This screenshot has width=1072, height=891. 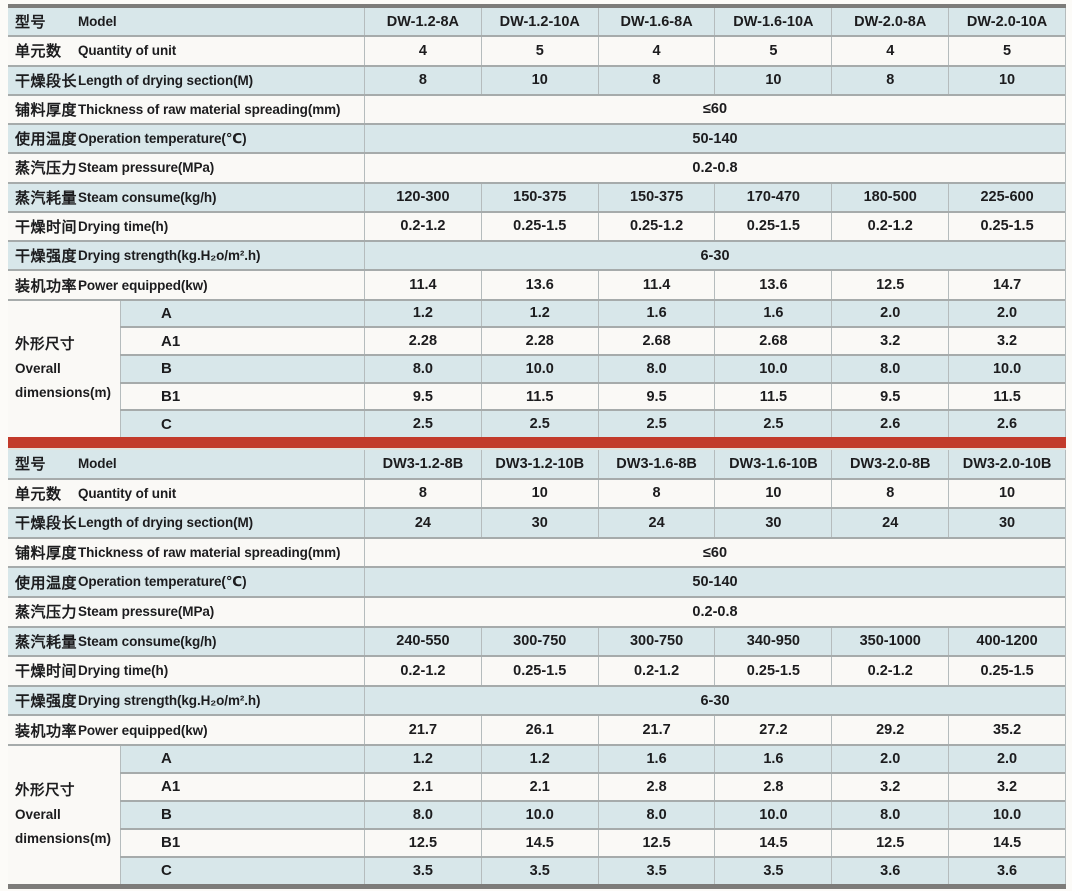 What do you see at coordinates (772, 523) in the screenshot?
I see `value-cell: 30` at bounding box center [772, 523].